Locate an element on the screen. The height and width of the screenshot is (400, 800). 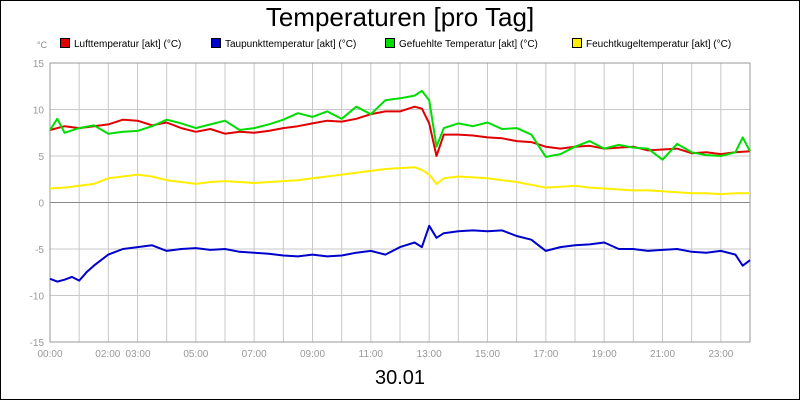
x-tick-label: 03:00 is located at coordinates (138, 354).